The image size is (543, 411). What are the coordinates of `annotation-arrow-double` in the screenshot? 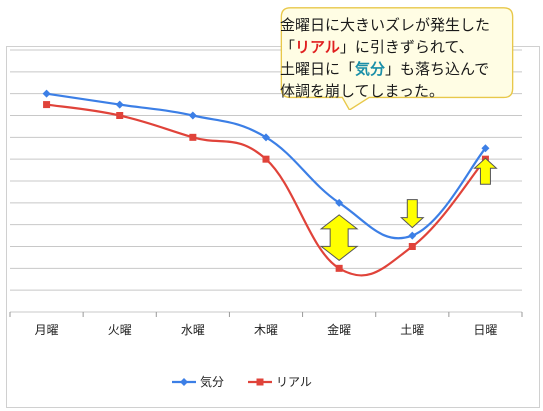 It's located at (339, 237).